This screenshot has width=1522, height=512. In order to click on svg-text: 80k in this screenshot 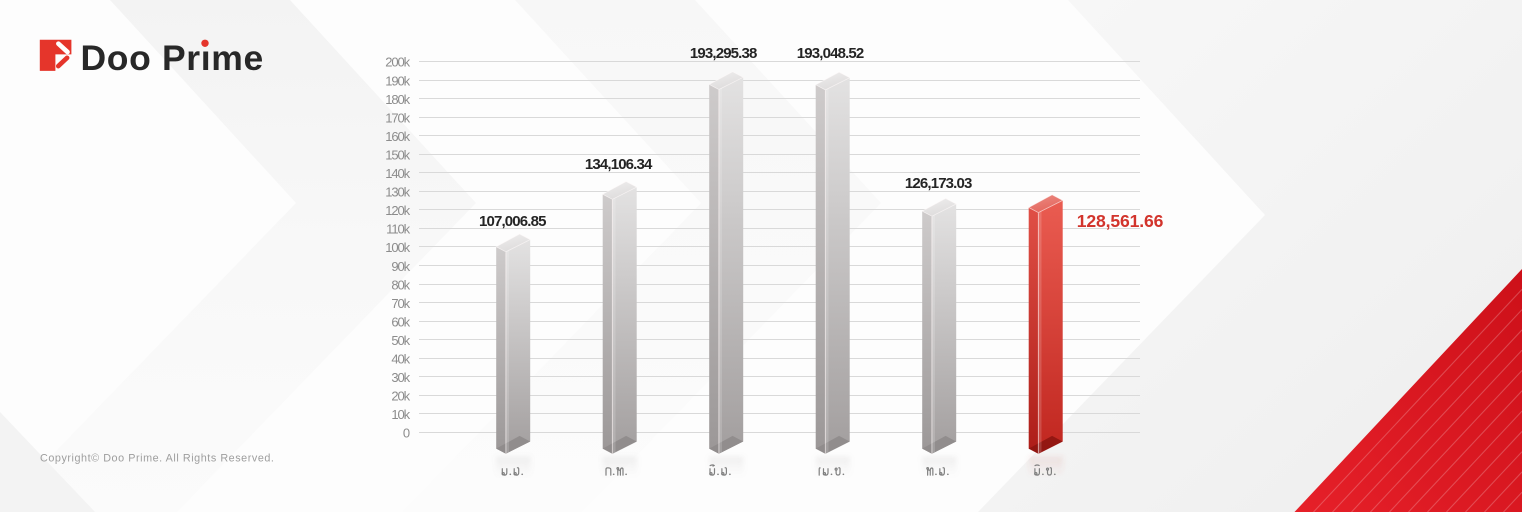, I will do `click(400, 284)`.